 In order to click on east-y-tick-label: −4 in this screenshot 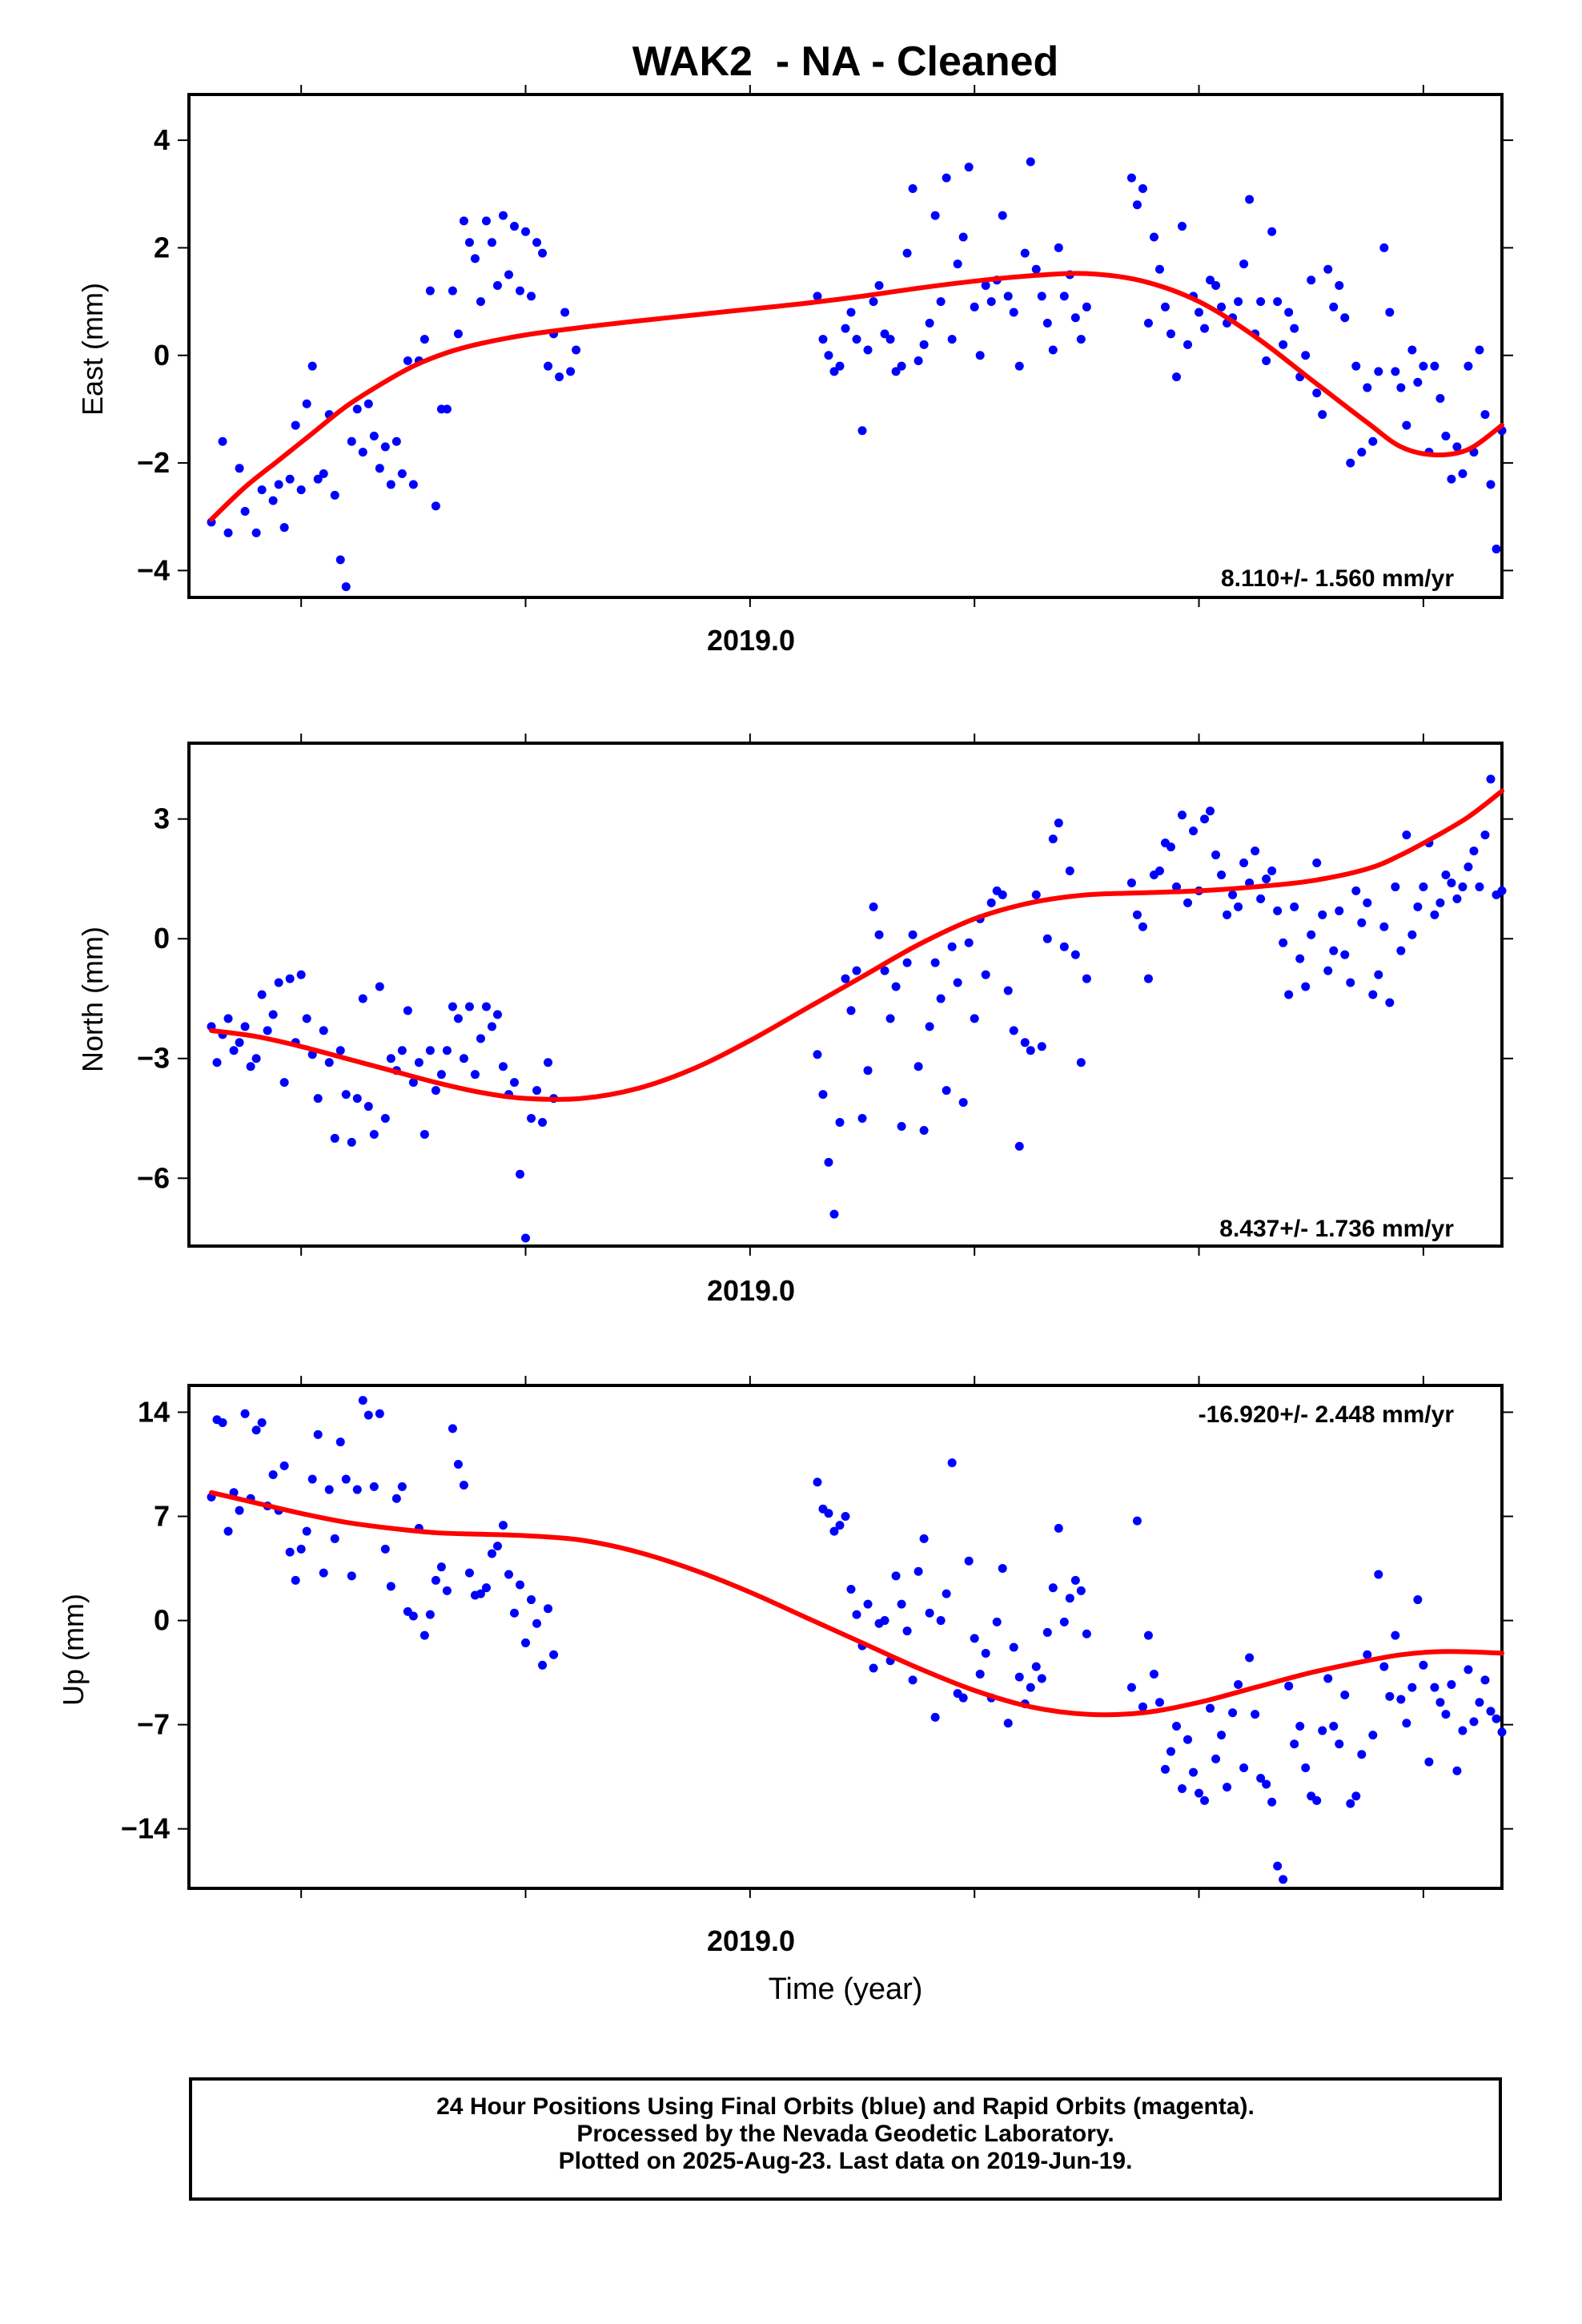, I will do `click(154, 569)`.